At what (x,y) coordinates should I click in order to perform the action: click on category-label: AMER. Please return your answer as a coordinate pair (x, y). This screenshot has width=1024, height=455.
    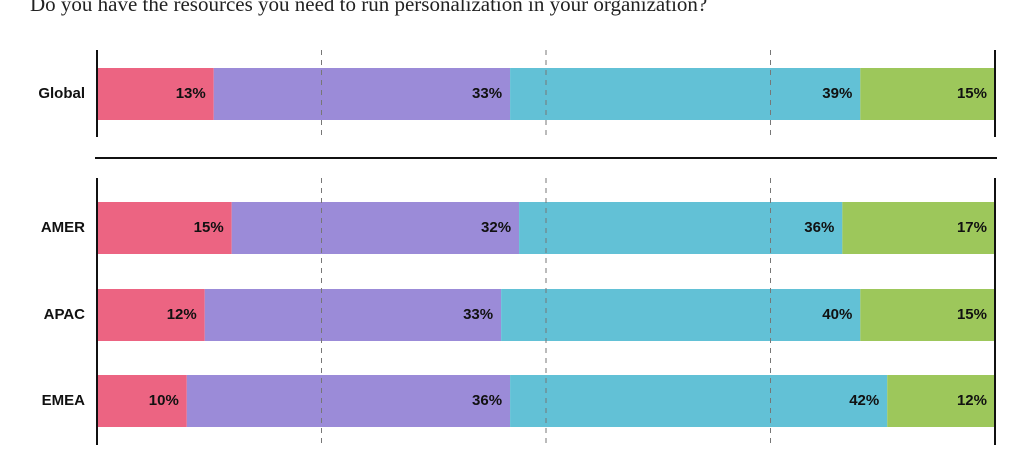
    Looking at the image, I should click on (63, 227).